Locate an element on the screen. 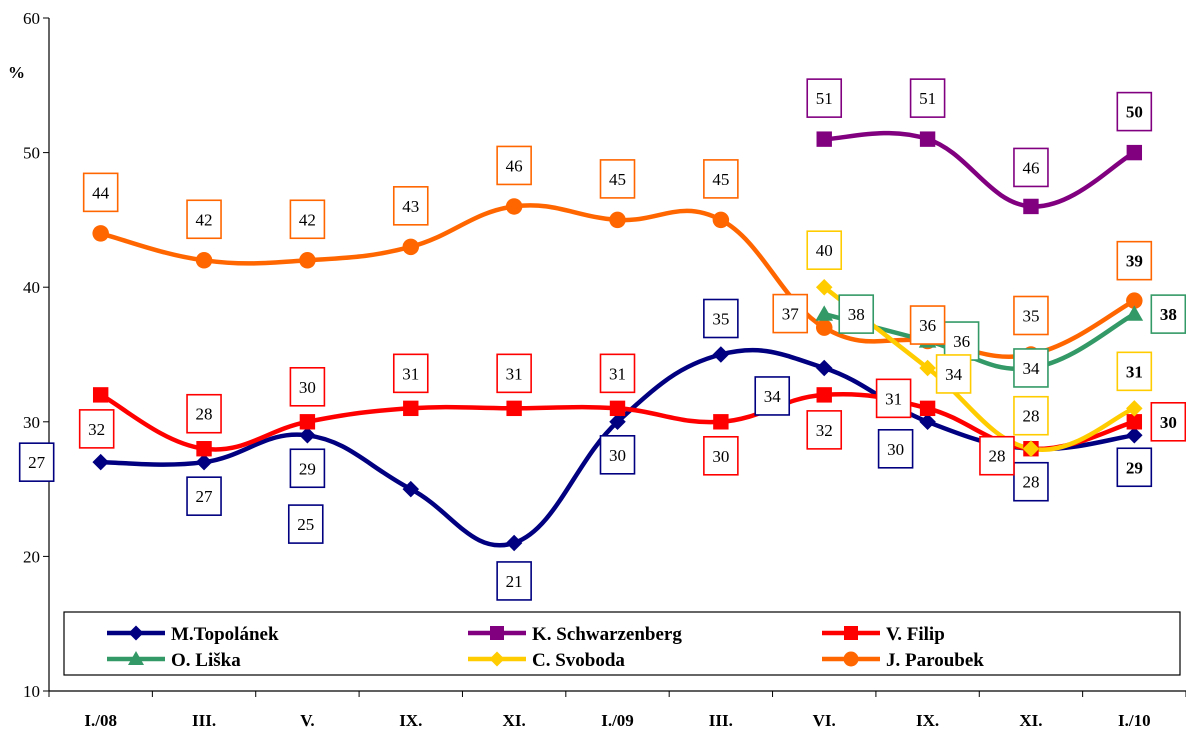  data-label-j-paroubek: 39 is located at coordinates (1134, 260).